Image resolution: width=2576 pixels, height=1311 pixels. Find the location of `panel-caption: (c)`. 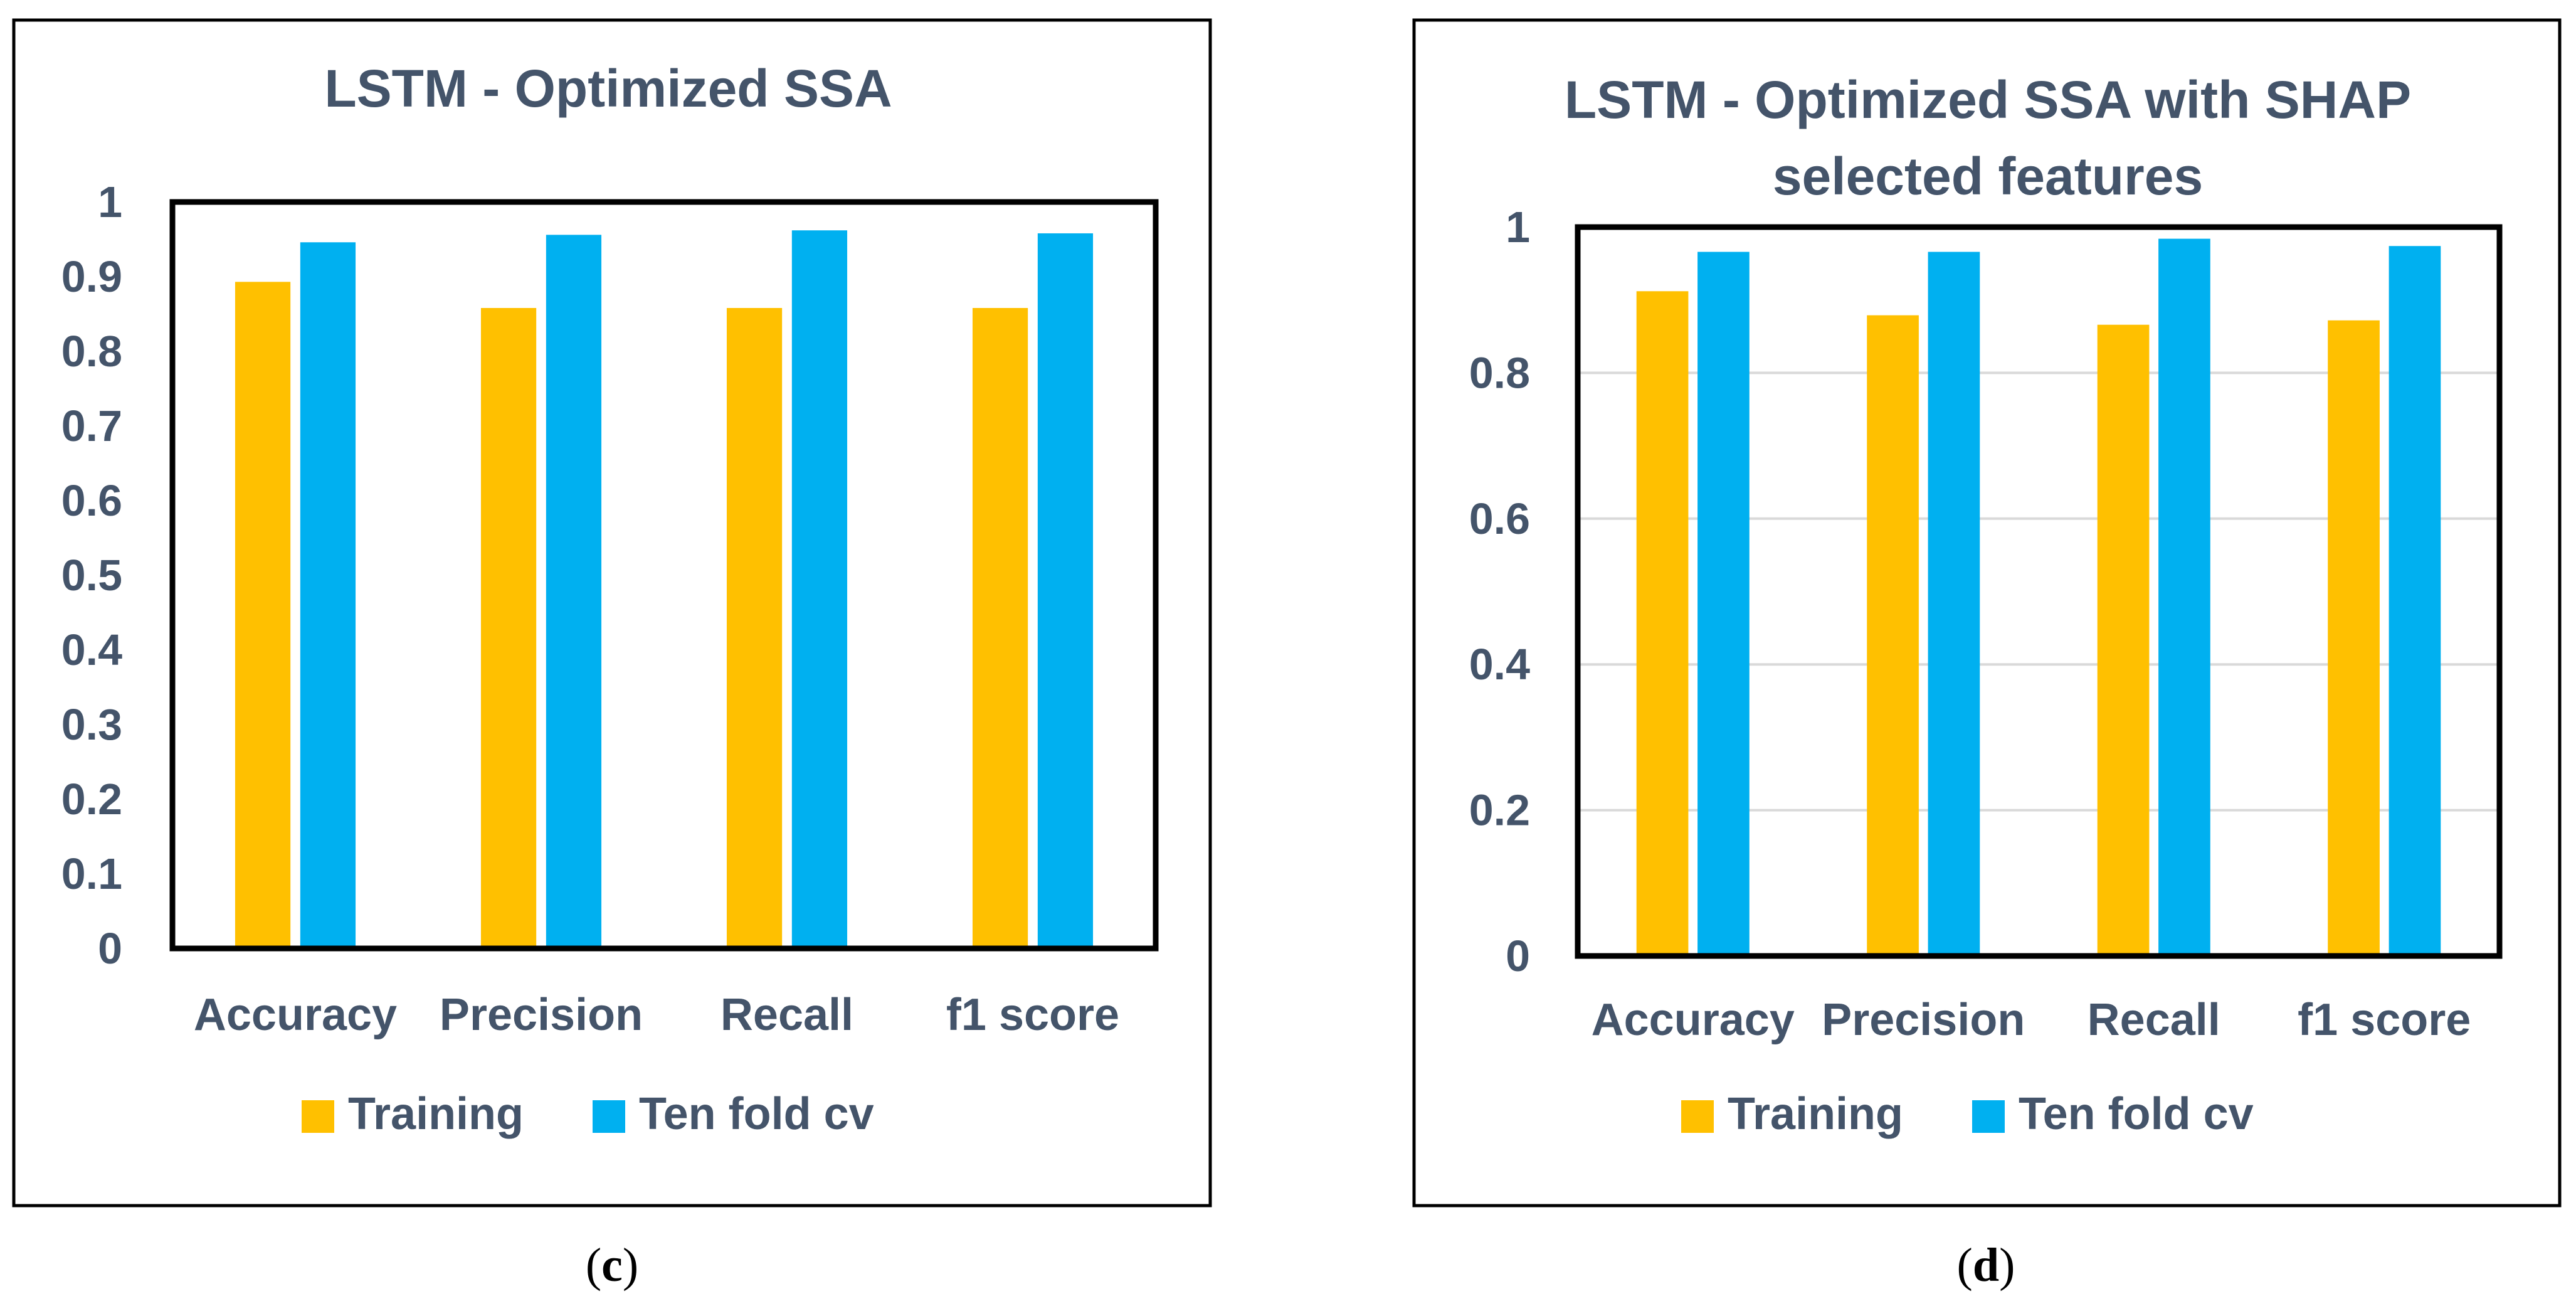

panel-caption: (c) is located at coordinates (612, 1265).